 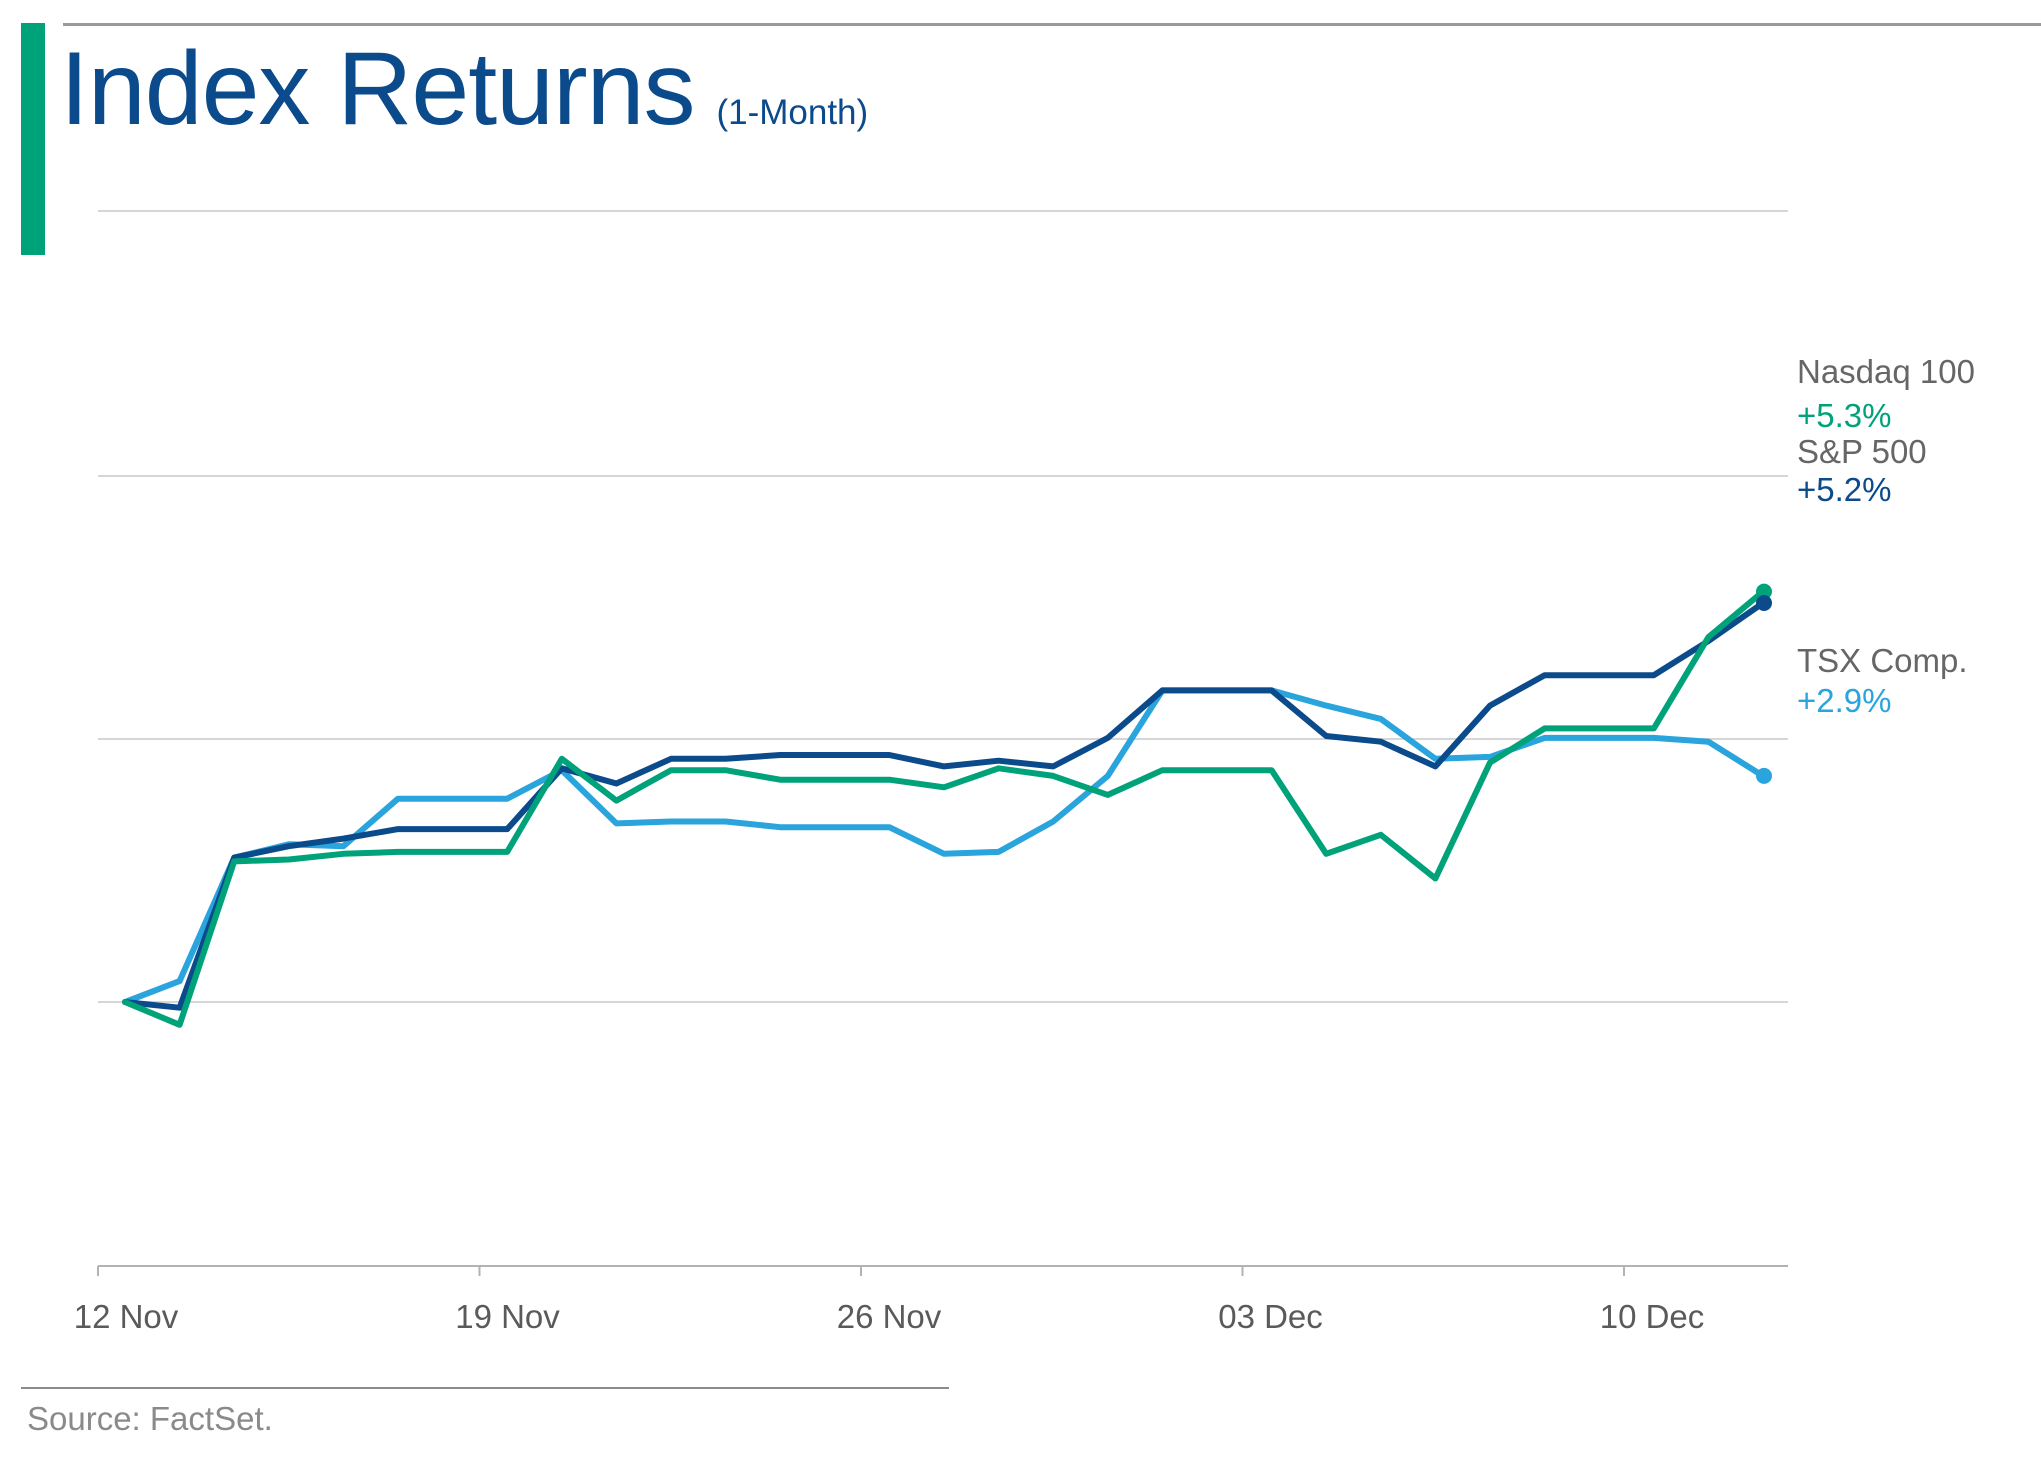 What do you see at coordinates (1844, 489) in the screenshot?
I see `series-value-label: +5.2%` at bounding box center [1844, 489].